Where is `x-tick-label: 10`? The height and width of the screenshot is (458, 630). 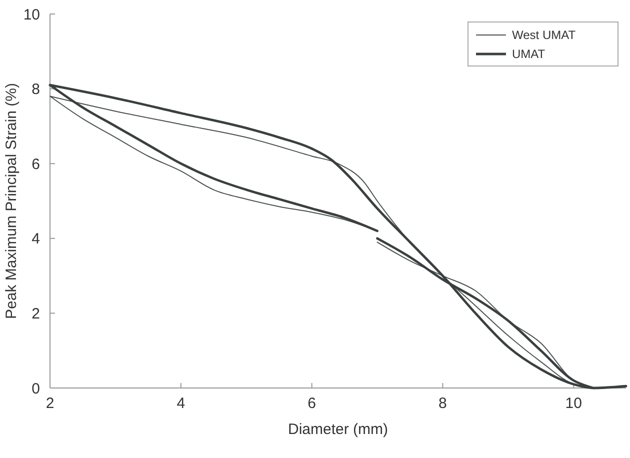
x-tick-label: 10 is located at coordinates (573, 403).